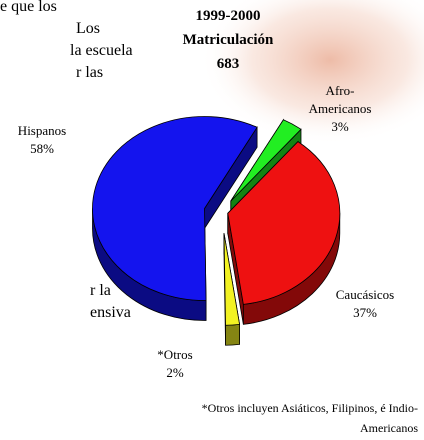 The width and height of the screenshot is (424, 440). Describe the element at coordinates (100, 290) in the screenshot. I see `slide-text: r la` at that location.